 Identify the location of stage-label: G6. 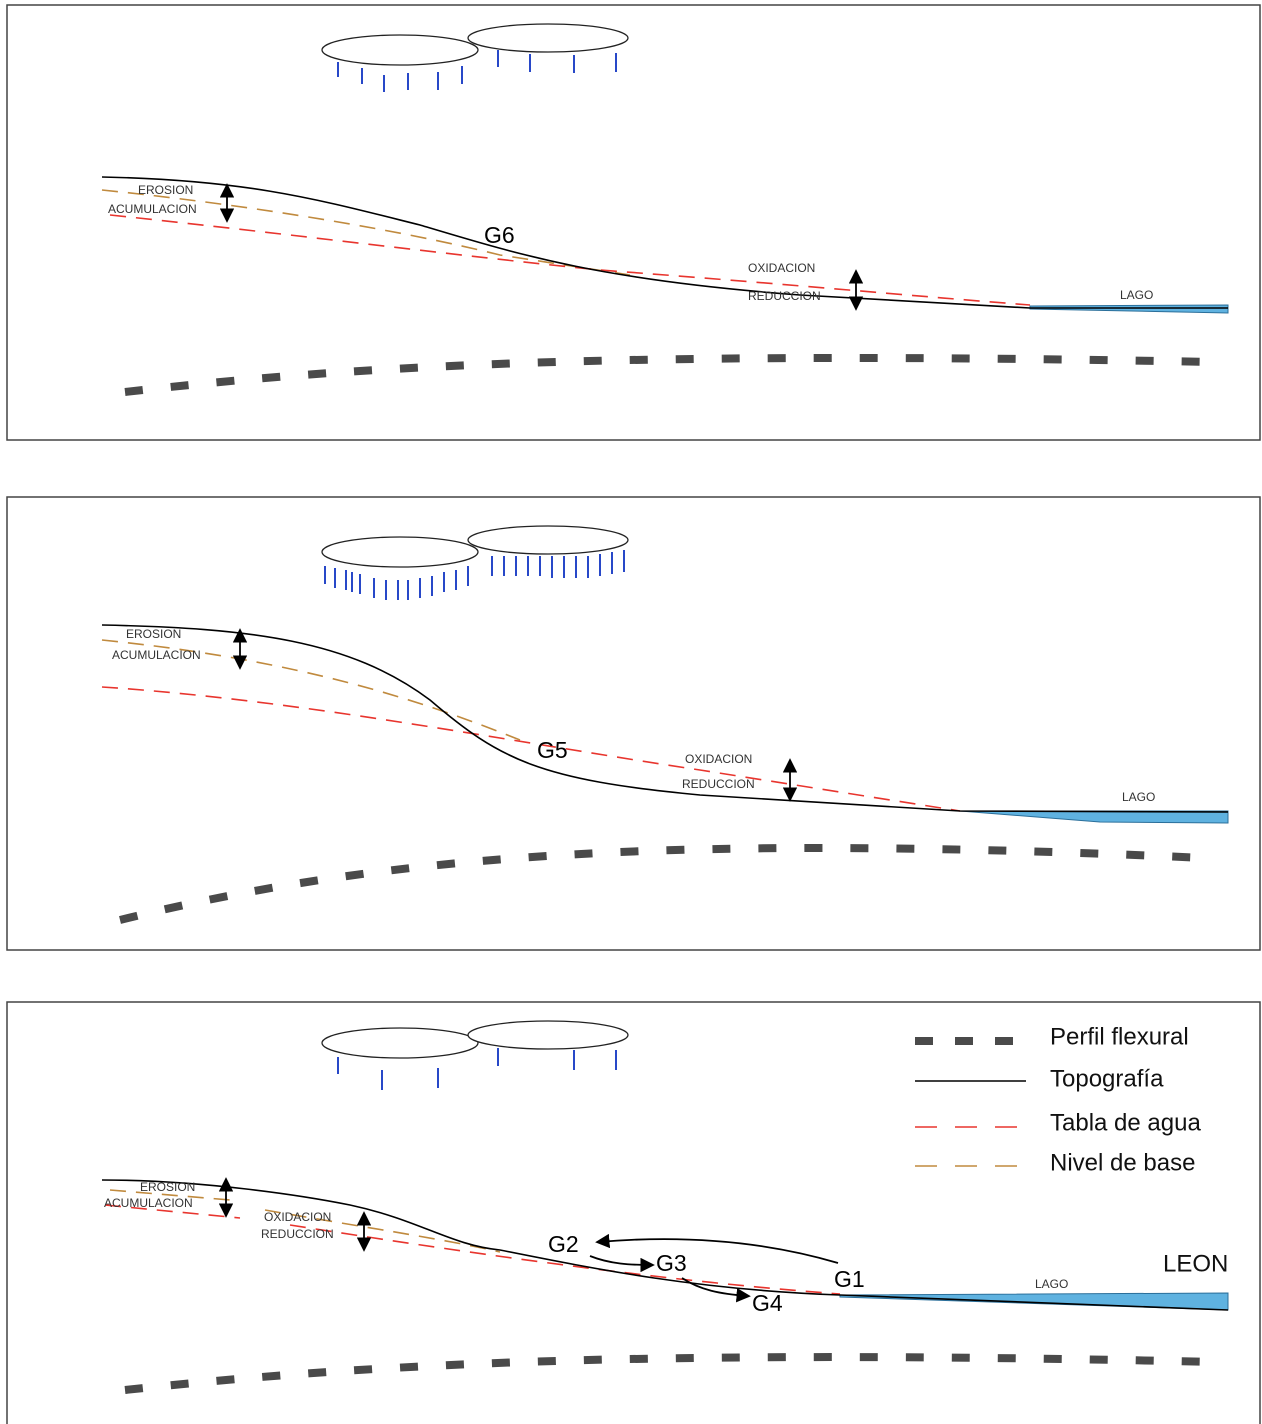
(499, 235).